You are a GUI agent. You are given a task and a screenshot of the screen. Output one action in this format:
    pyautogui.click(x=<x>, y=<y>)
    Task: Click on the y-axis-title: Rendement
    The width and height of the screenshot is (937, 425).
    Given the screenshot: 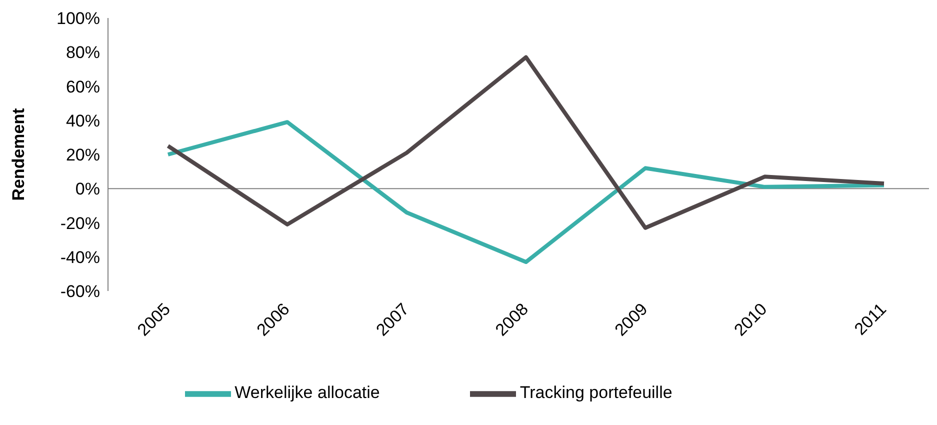 What is the action you would take?
    pyautogui.click(x=18, y=154)
    